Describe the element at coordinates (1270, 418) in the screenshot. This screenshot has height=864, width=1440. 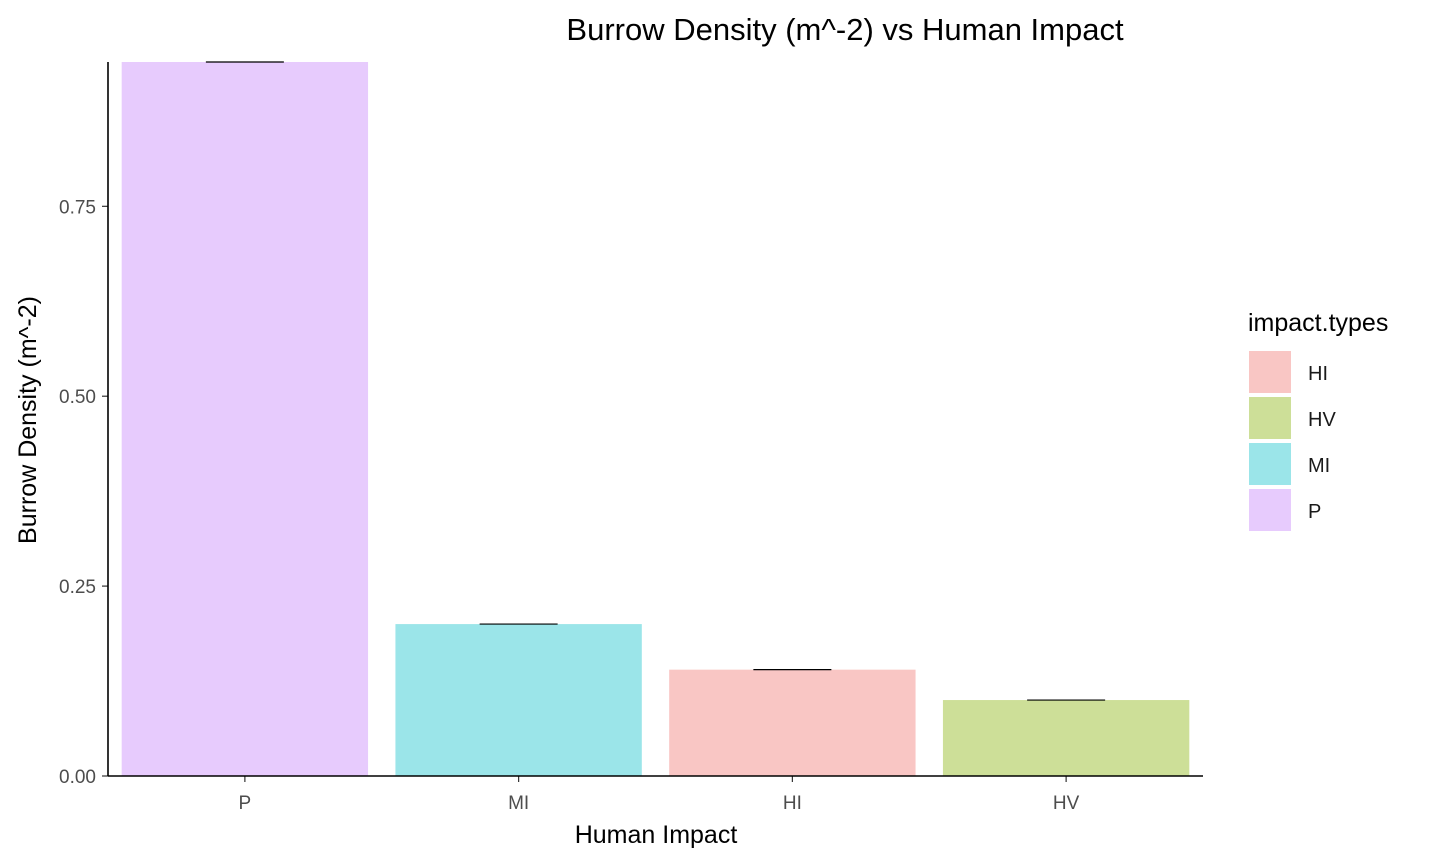
I see `legend-key-hv` at that location.